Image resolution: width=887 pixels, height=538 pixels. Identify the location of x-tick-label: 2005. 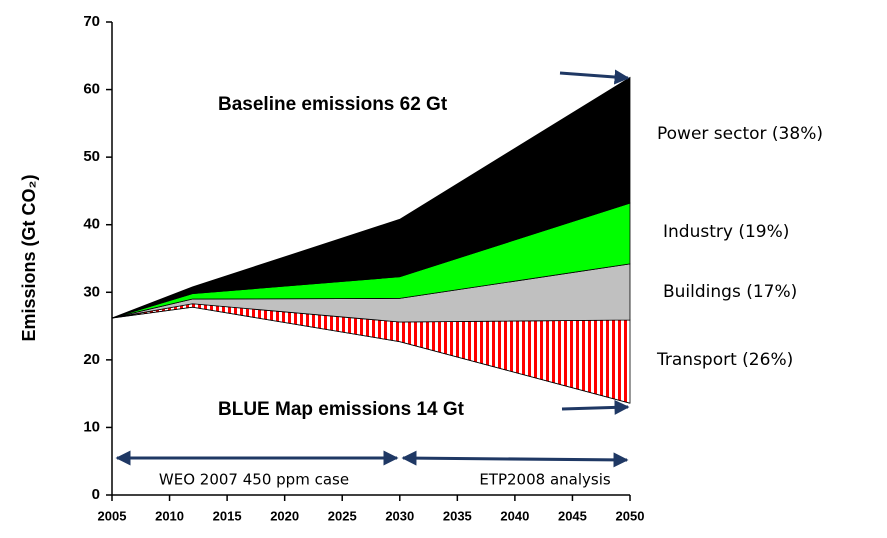
(112, 515).